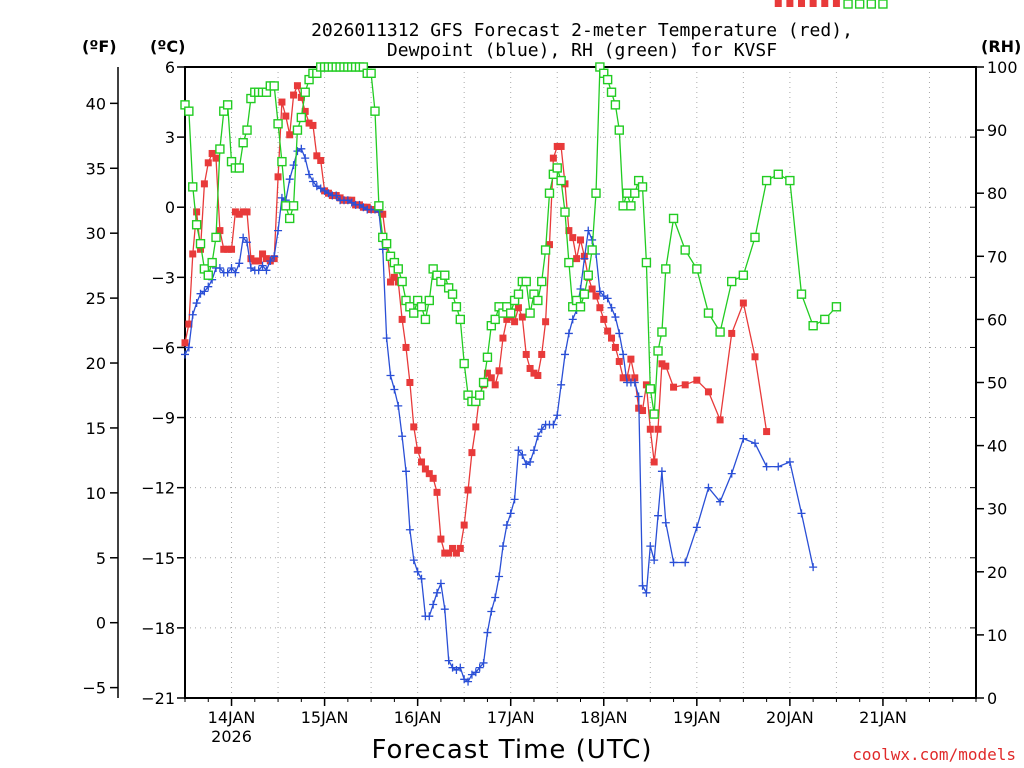 Image resolution: width=1024 pixels, height=768 pixels. Describe the element at coordinates (1001, 46) in the screenshot. I see `unit-rh-label: (RH)` at that location.